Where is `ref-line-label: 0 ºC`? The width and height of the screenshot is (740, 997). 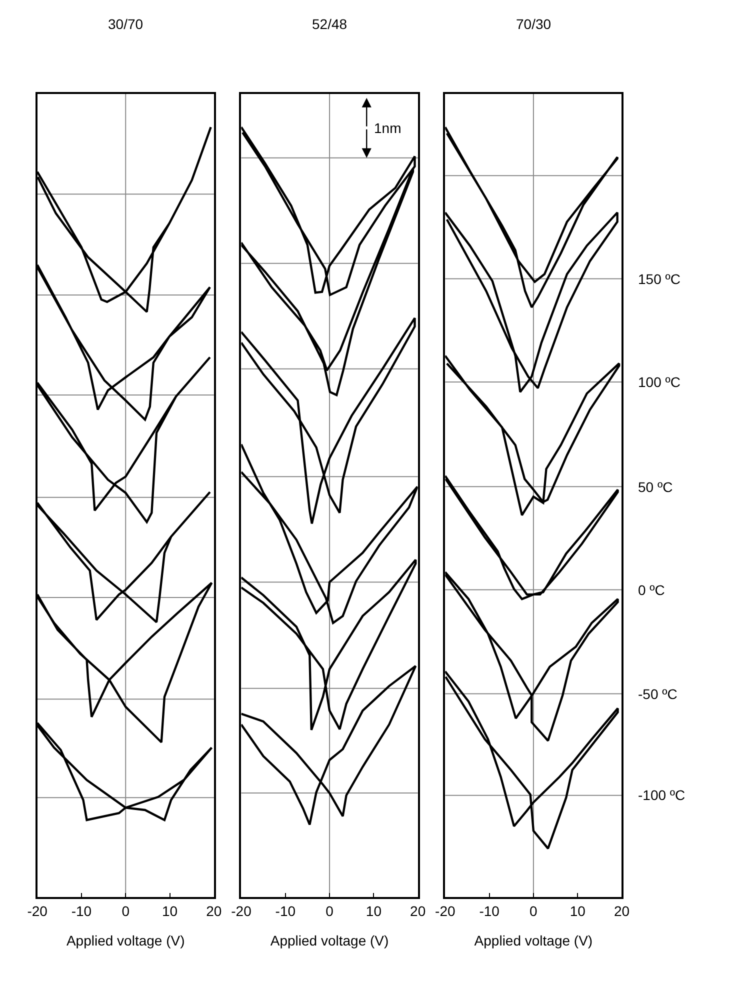 ref-line-label: 0 ºC is located at coordinates (651, 590).